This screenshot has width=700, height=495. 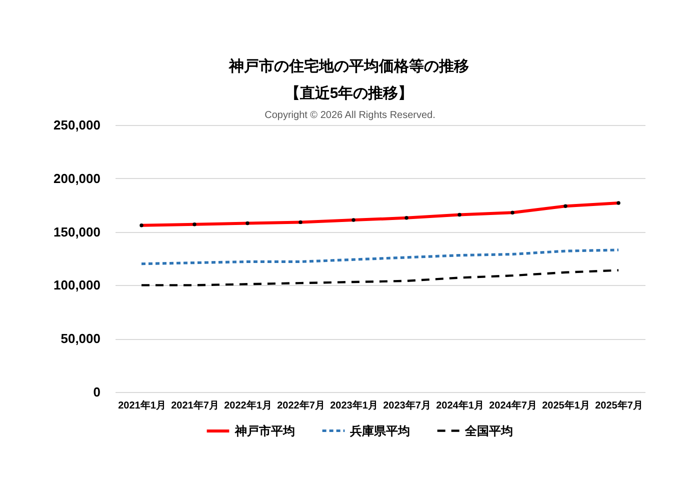 What do you see at coordinates (354, 406) in the screenshot?
I see `x-tick-label: 2023年1月` at bounding box center [354, 406].